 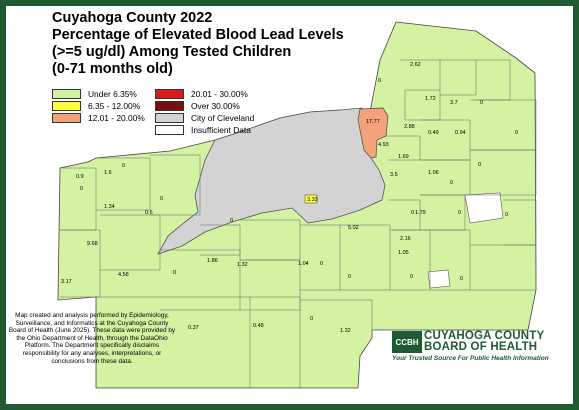 I want to click on legend-item: Under 6.35%, so click(x=94, y=94).